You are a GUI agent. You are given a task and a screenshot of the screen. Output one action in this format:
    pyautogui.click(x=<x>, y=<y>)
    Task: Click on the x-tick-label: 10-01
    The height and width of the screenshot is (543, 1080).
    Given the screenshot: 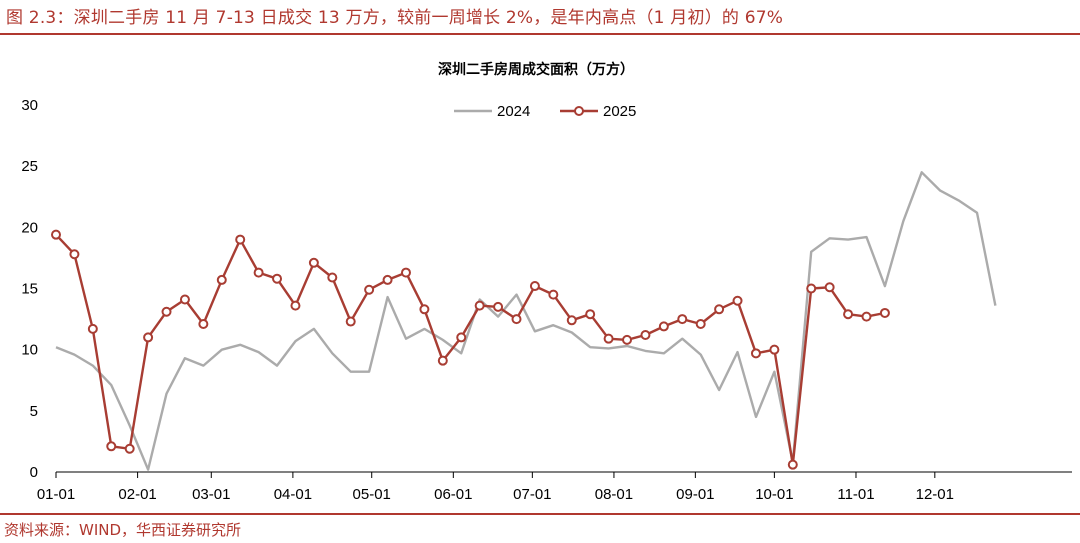 What is the action you would take?
    pyautogui.click(x=774, y=494)
    